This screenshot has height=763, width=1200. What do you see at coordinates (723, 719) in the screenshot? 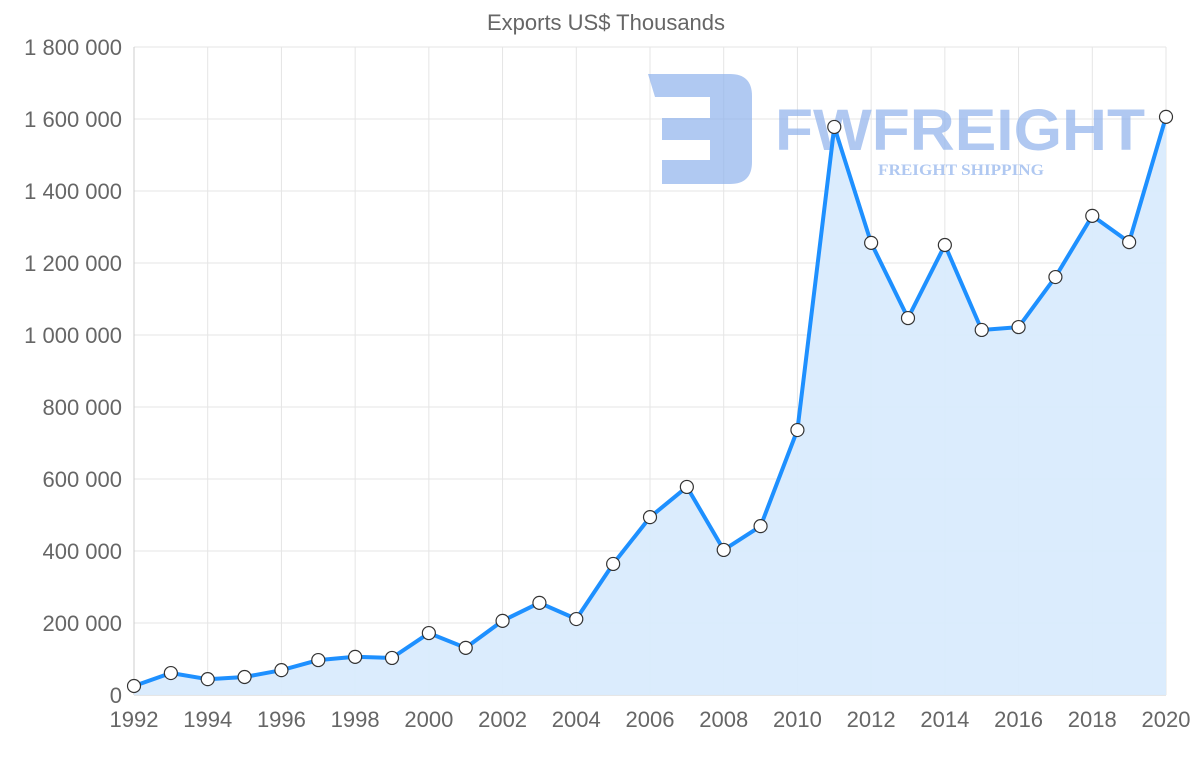
I see `x-tick-label: 2008` at bounding box center [723, 719].